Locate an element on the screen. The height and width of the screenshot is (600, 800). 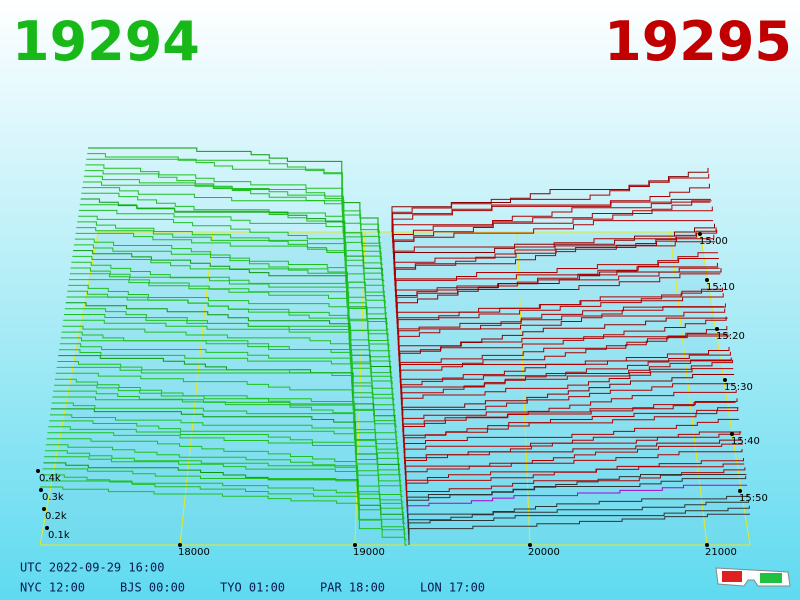
ask-price: 19295 is located at coordinates (698, 41).